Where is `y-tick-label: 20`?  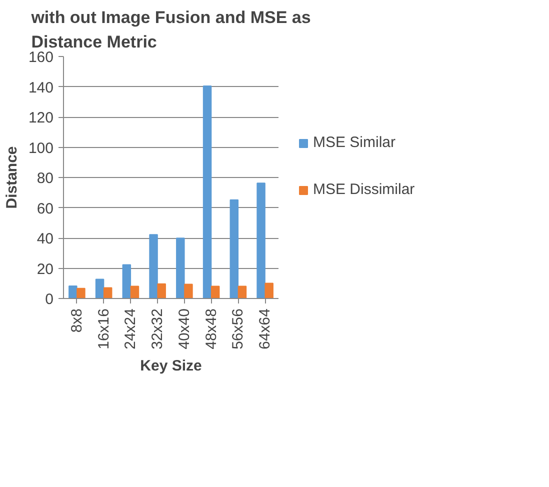 y-tick-label: 20 is located at coordinates (45, 269).